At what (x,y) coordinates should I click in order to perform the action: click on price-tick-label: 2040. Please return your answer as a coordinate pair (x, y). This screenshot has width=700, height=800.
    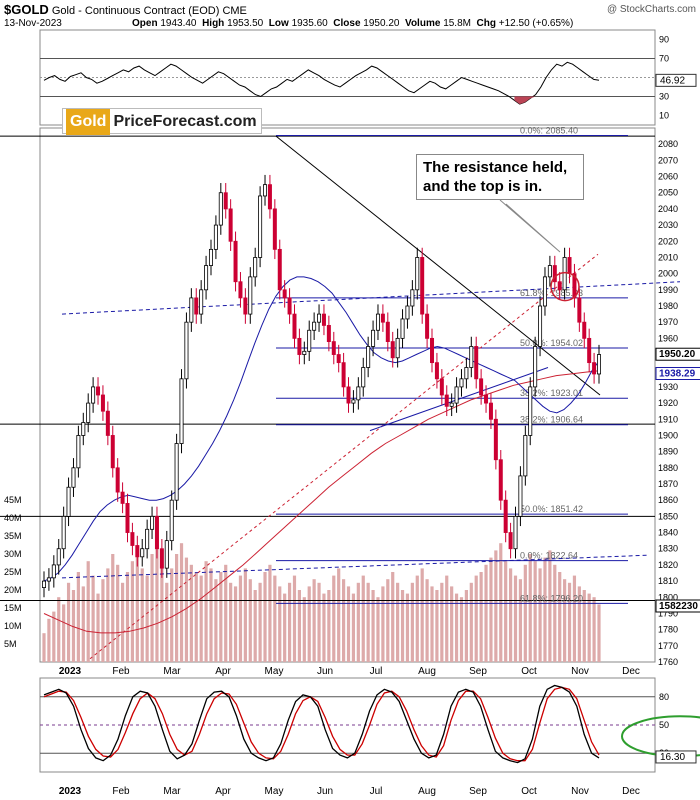
    Looking at the image, I should click on (668, 209).